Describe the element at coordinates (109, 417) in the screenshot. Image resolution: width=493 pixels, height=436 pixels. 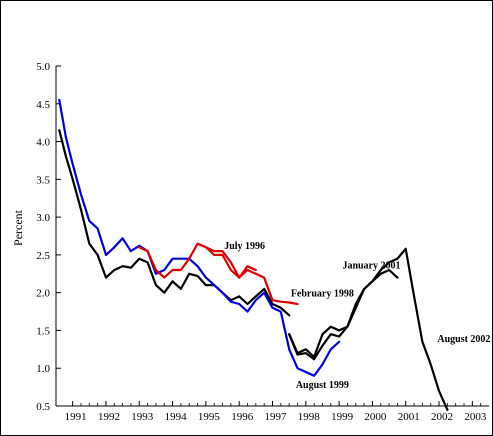
I see `x-tick-label: 1992` at that location.